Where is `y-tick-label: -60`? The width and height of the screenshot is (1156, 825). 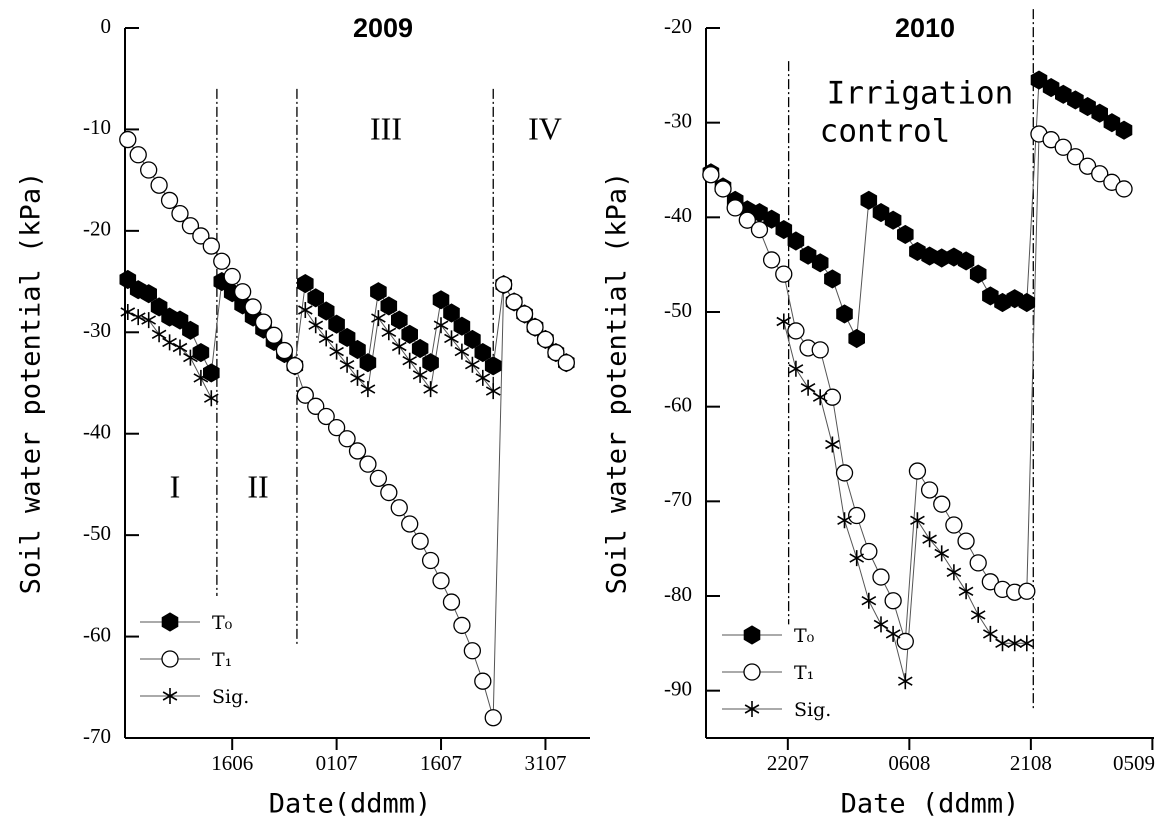 y-tick-label: -60 is located at coordinates (97, 634).